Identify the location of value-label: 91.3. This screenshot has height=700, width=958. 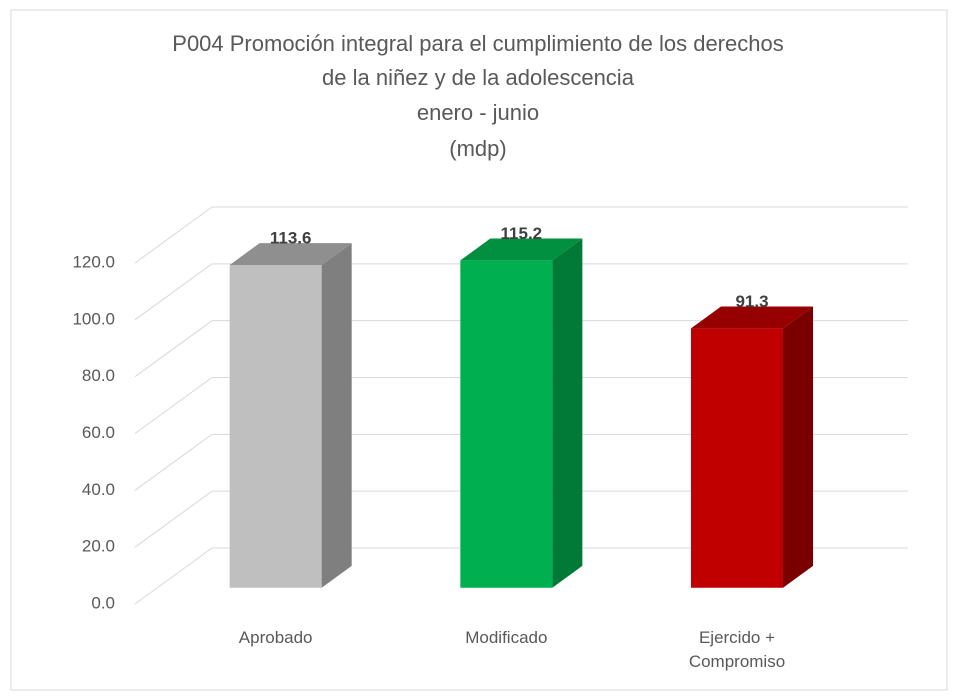
(751, 301).